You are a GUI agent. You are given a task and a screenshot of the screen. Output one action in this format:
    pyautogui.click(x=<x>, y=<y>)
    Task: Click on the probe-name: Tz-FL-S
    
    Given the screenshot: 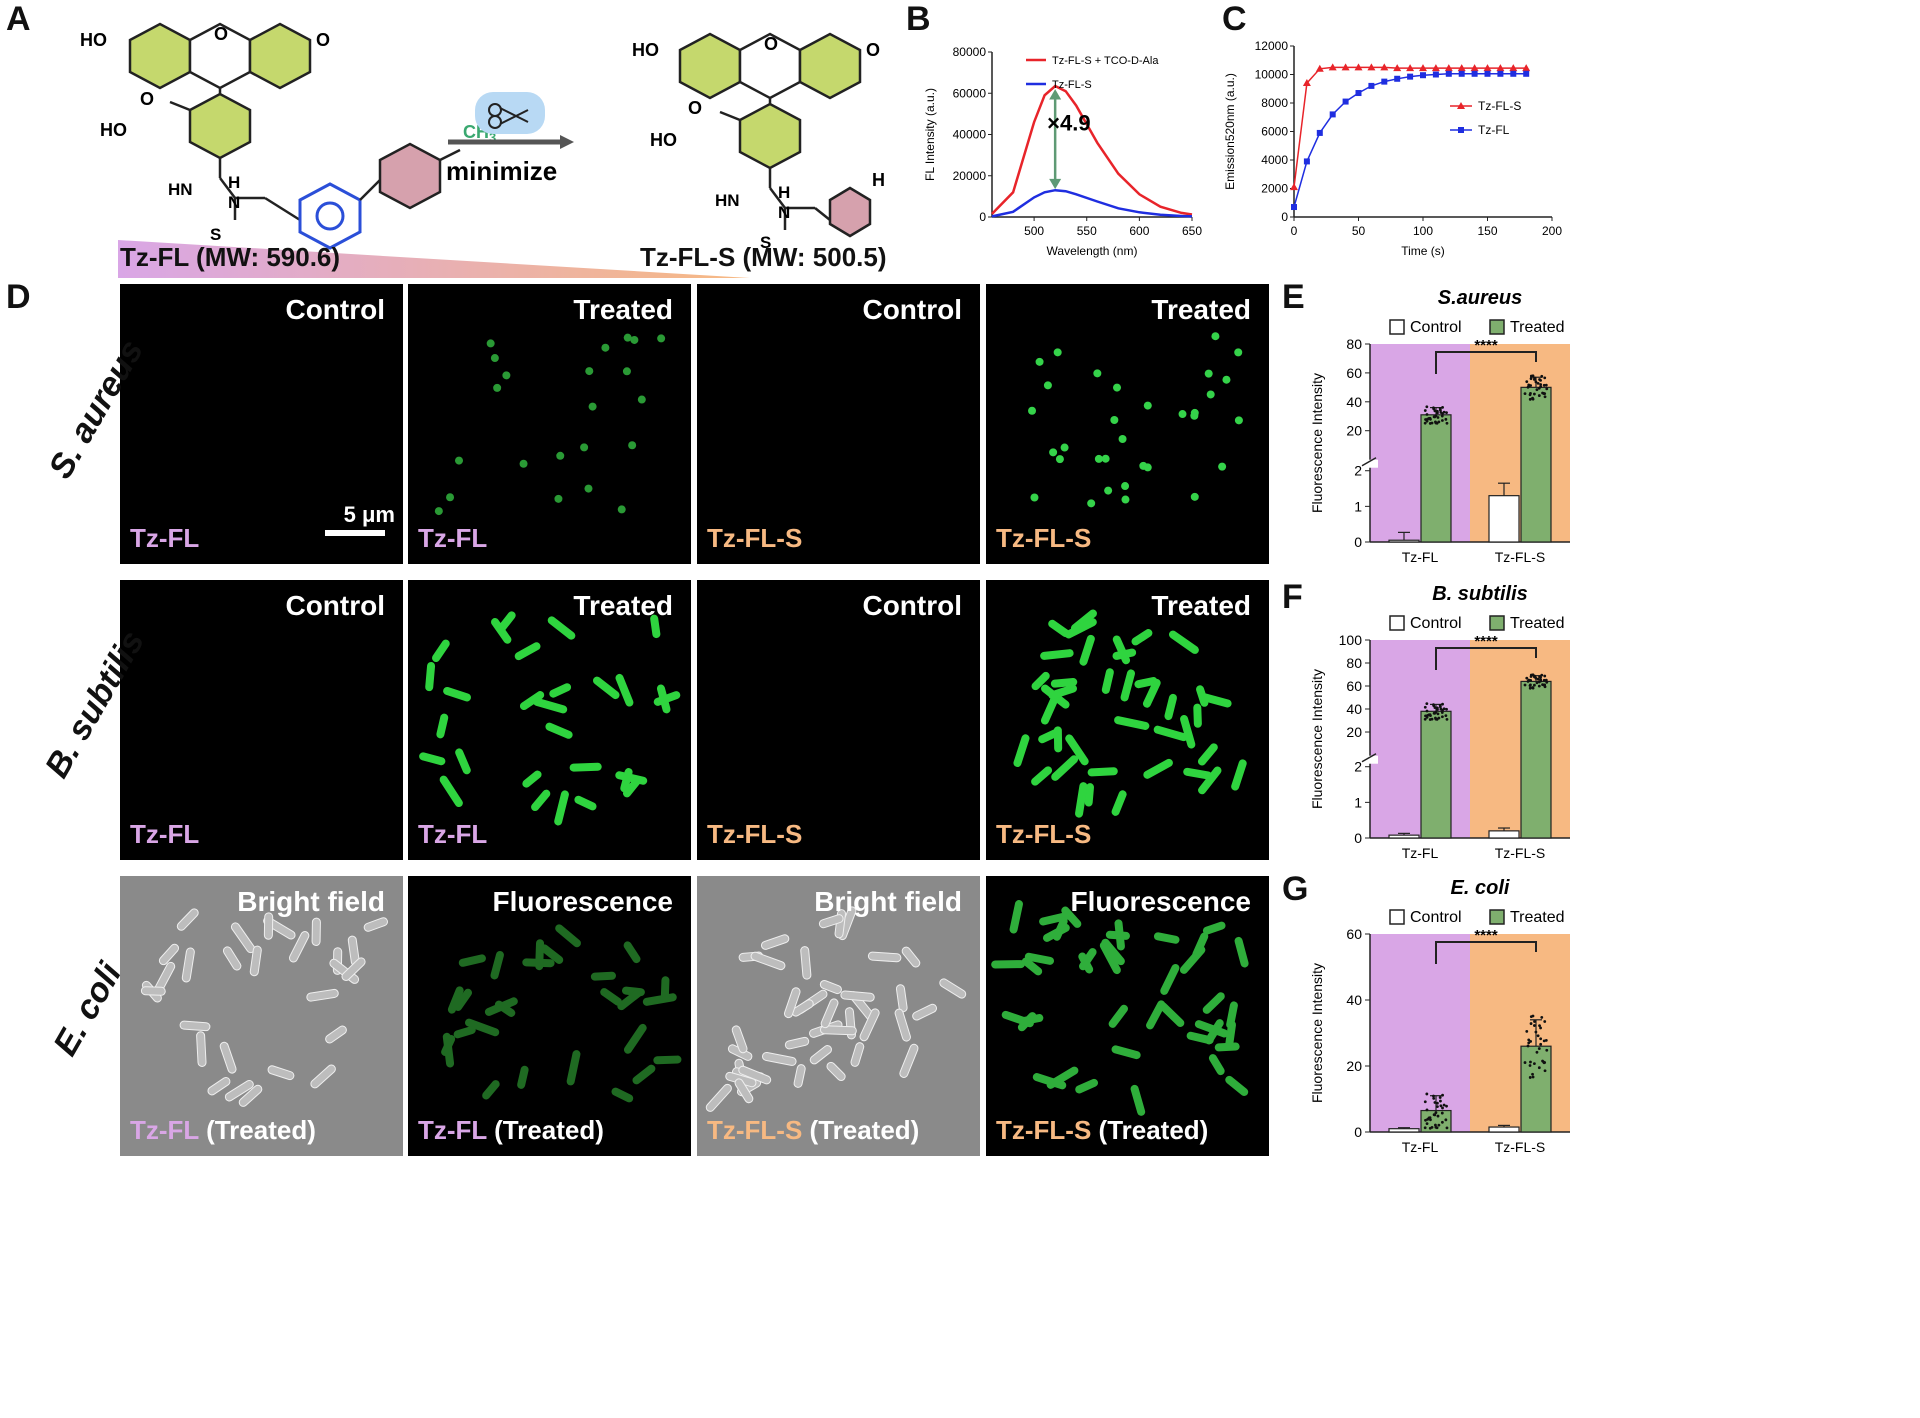 What is the action you would take?
    pyautogui.click(x=1044, y=834)
    